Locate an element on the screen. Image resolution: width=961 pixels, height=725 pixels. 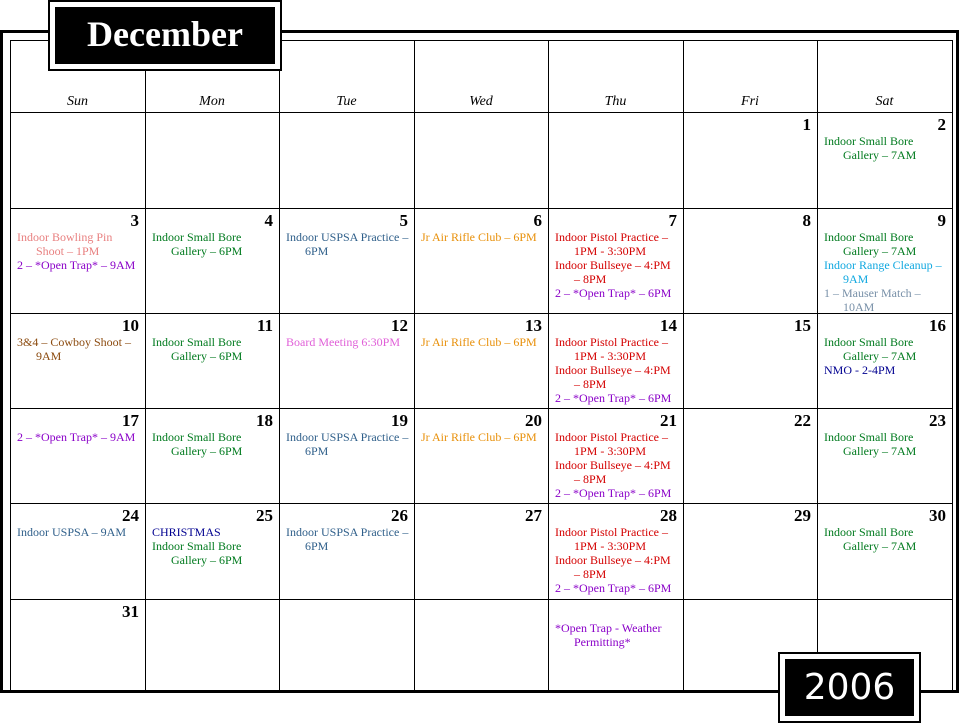
day-number: 4 is located at coordinates (269, 220).